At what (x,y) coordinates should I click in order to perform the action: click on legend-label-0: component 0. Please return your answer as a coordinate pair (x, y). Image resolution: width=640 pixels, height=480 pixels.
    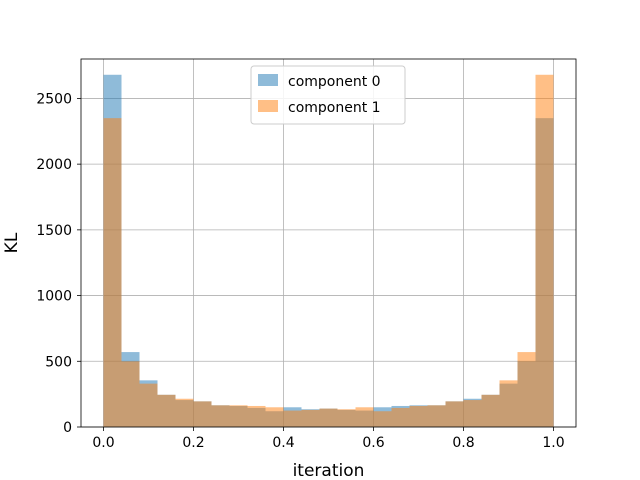
    Looking at the image, I should click on (334, 82).